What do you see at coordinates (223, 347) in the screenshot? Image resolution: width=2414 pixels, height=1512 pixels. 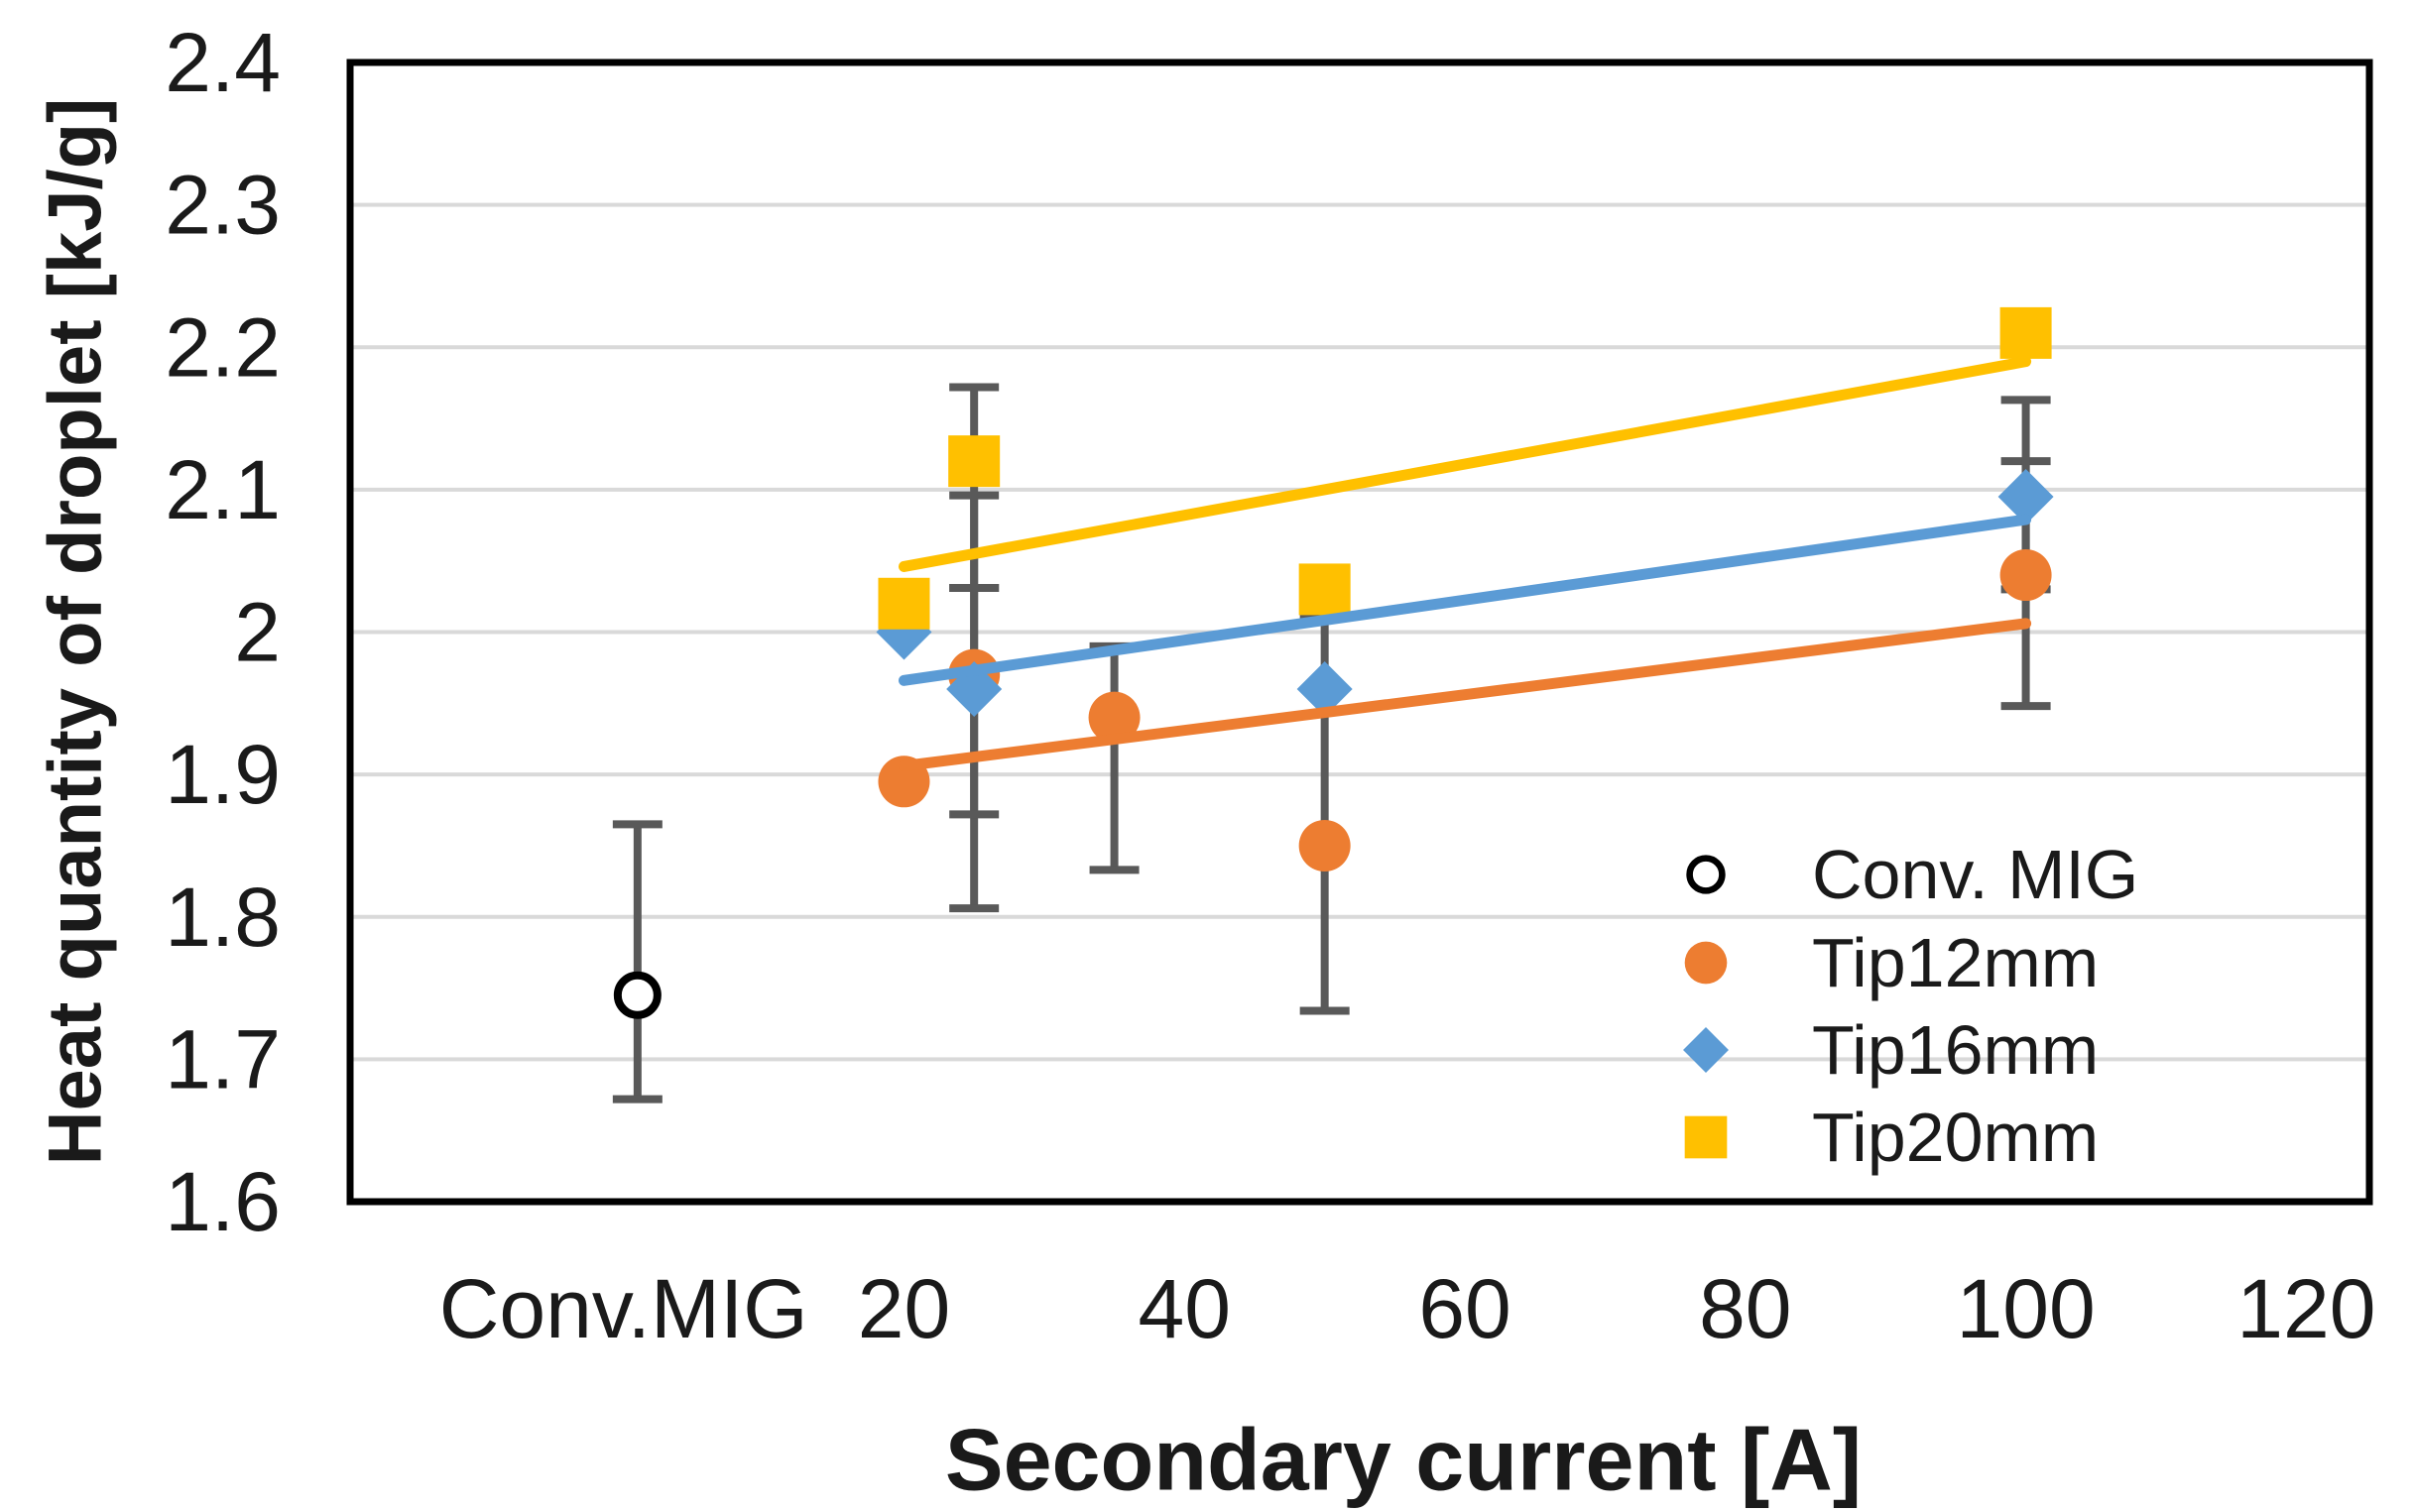 I see `y-axis-tick-label: 2.2` at bounding box center [223, 347].